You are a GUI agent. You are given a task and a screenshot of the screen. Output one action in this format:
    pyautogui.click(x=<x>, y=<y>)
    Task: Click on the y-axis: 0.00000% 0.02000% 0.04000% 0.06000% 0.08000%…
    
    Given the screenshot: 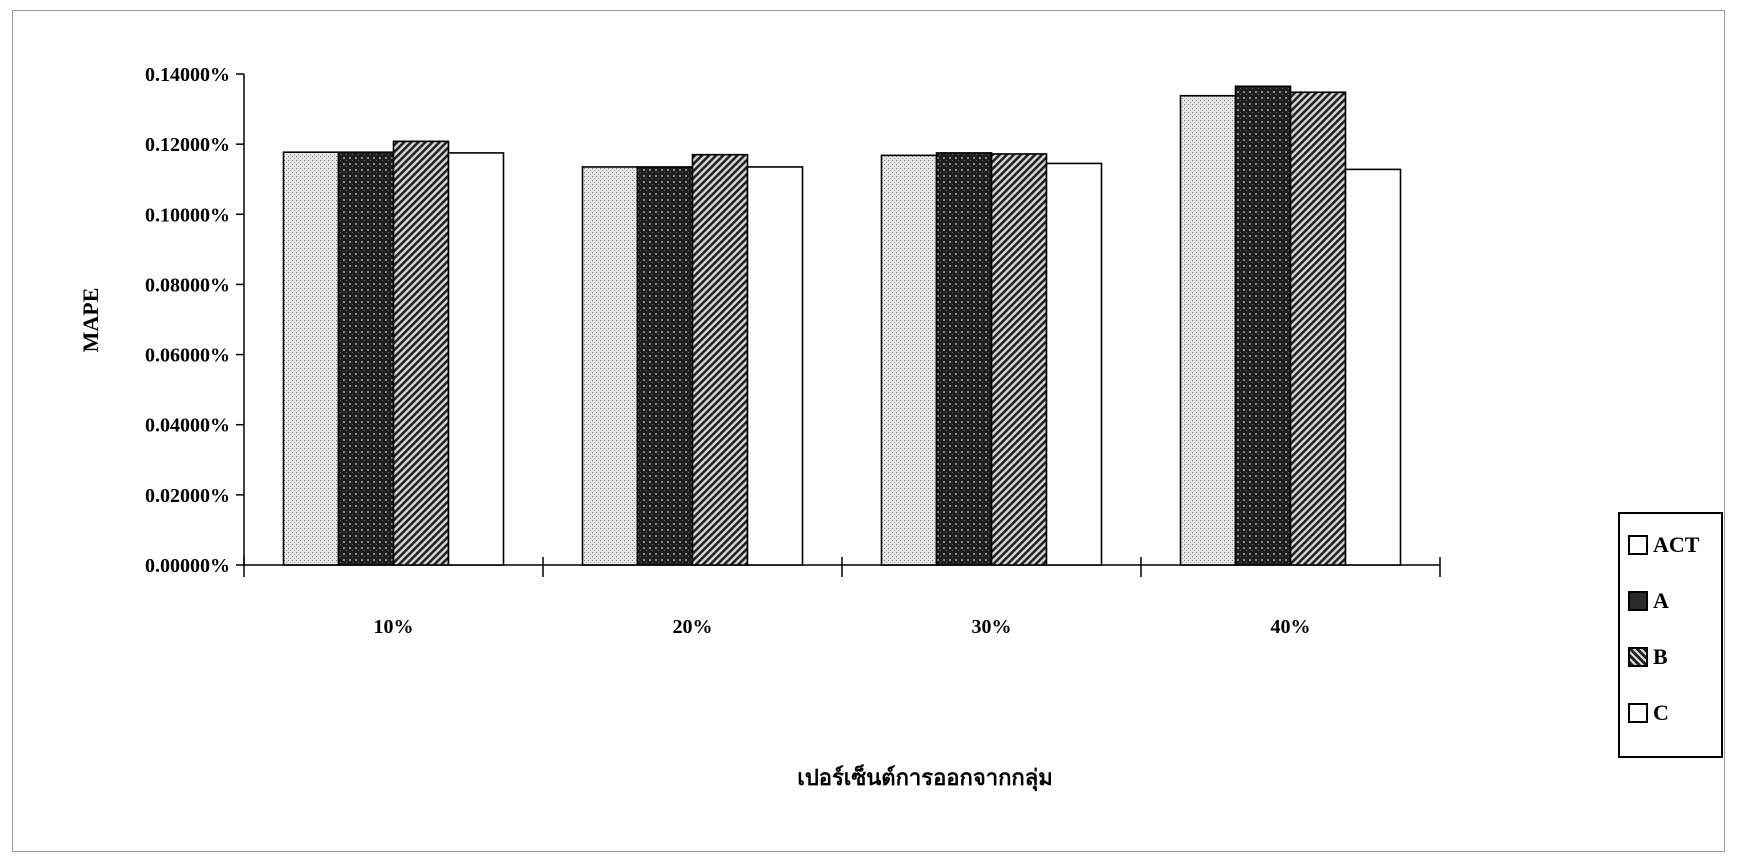 What is the action you would take?
    pyautogui.click(x=195, y=320)
    